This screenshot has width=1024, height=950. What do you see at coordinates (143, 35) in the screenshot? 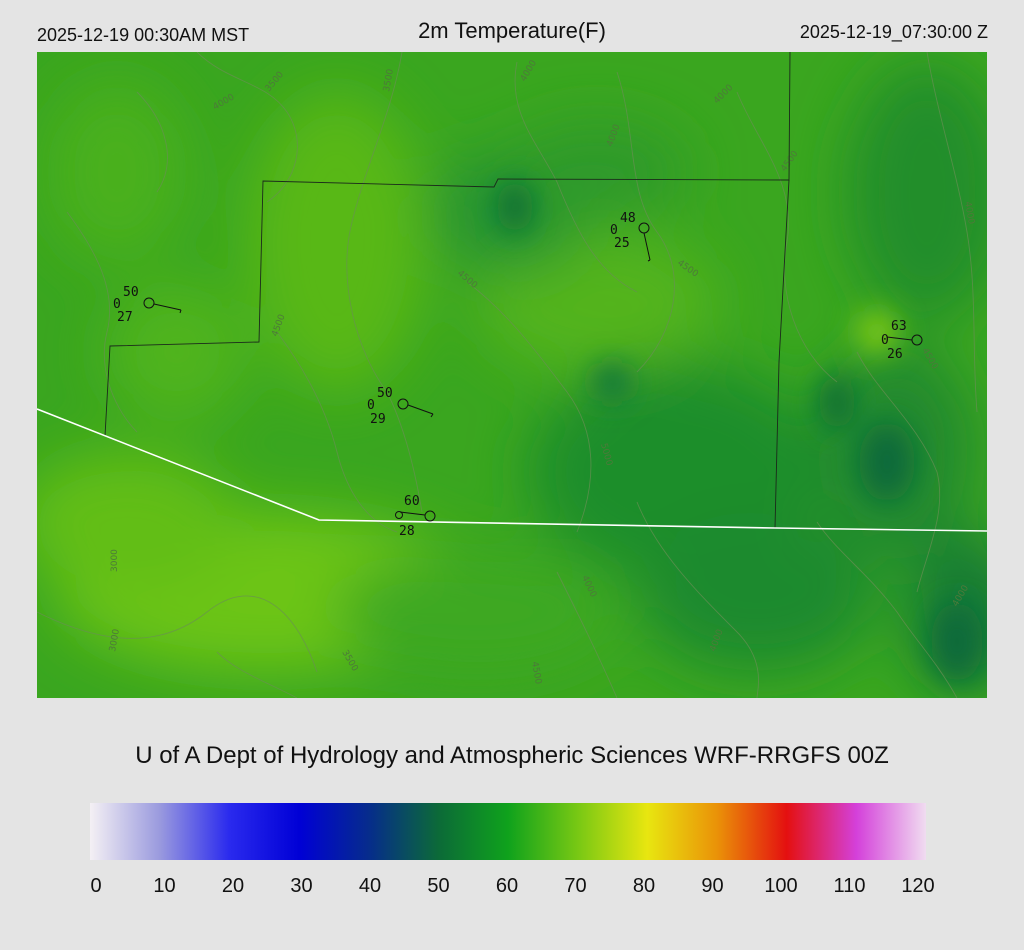
I see `local-time-label: 2025-12-19 00:30AM MST` at bounding box center [143, 35].